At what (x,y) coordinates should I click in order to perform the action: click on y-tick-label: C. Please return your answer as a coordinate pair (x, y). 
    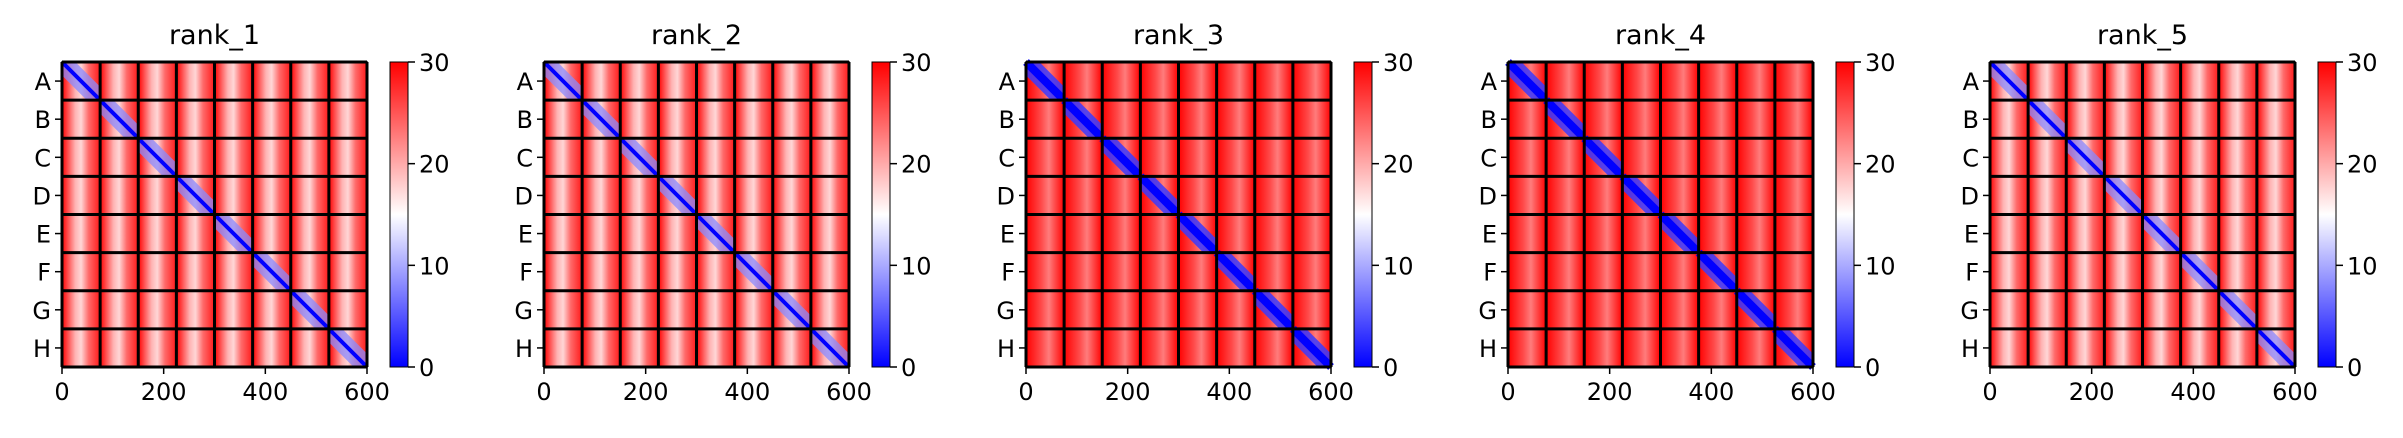
    Looking at the image, I should click on (1970, 158).